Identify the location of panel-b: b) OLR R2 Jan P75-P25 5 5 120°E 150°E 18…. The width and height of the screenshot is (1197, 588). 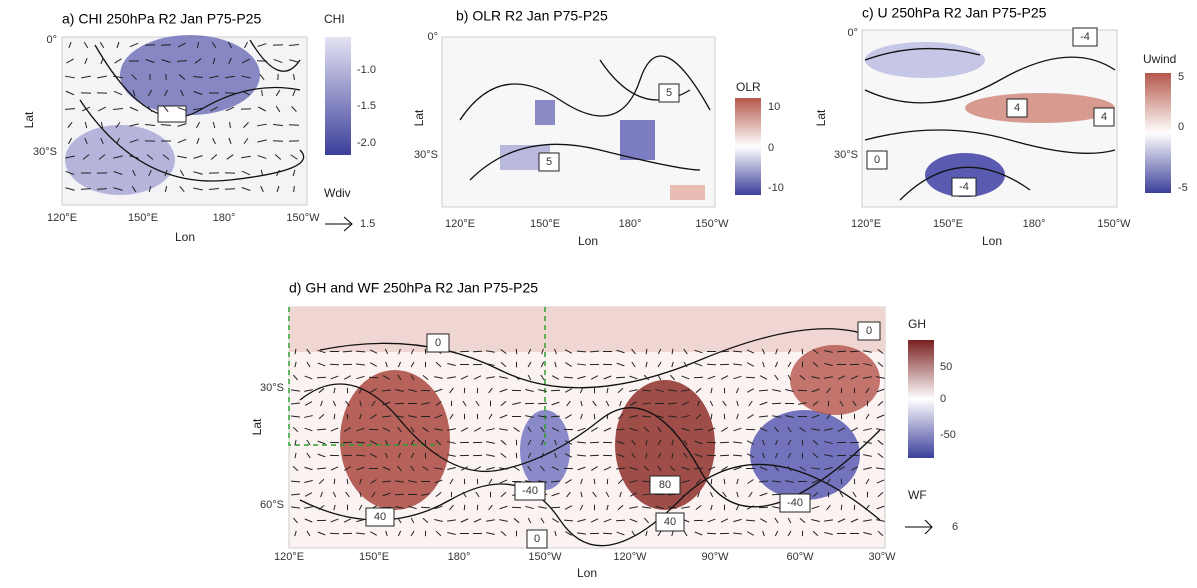
(598, 128).